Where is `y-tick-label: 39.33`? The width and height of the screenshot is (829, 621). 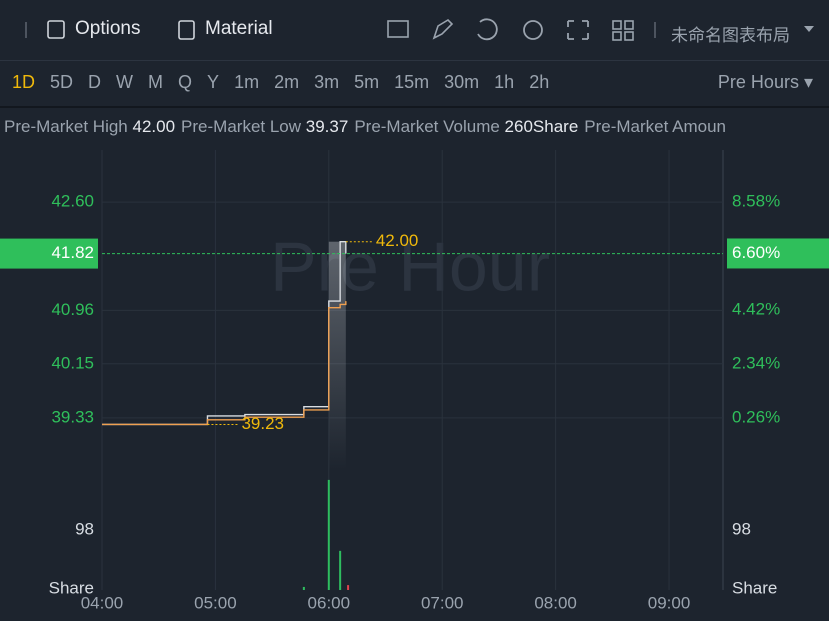 y-tick-label: 39.33 is located at coordinates (72, 416).